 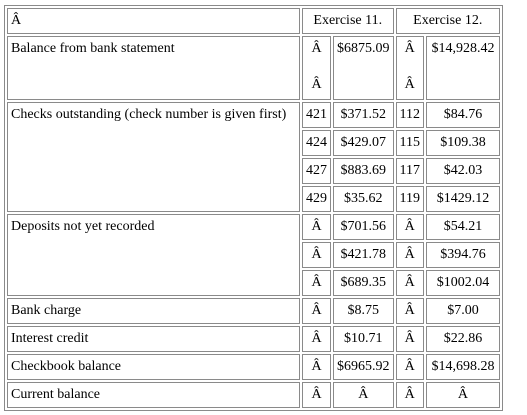 What do you see at coordinates (316, 143) in the screenshot?
I see `check-number-ex11: 424` at bounding box center [316, 143].